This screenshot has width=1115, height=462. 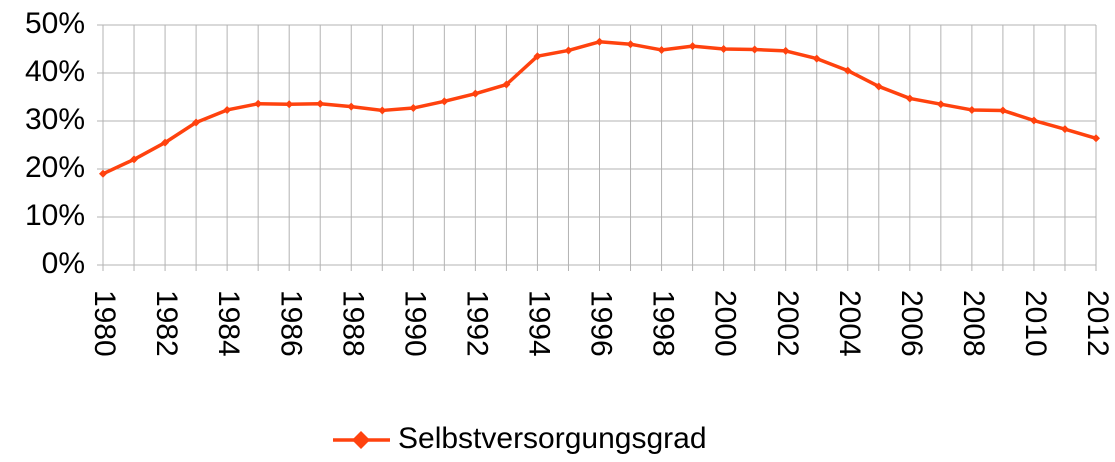 I want to click on legend-label: Selbstversorgungsgrad, so click(x=552, y=438).